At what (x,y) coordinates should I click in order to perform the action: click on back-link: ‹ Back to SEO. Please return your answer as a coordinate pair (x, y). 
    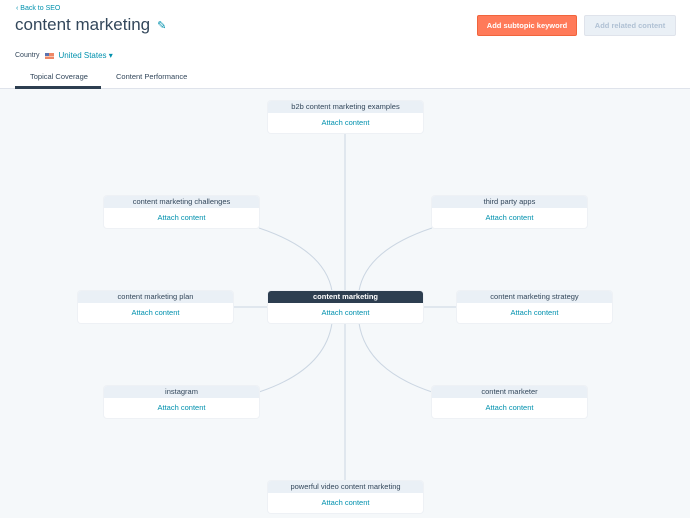
    Looking at the image, I should click on (38, 8).